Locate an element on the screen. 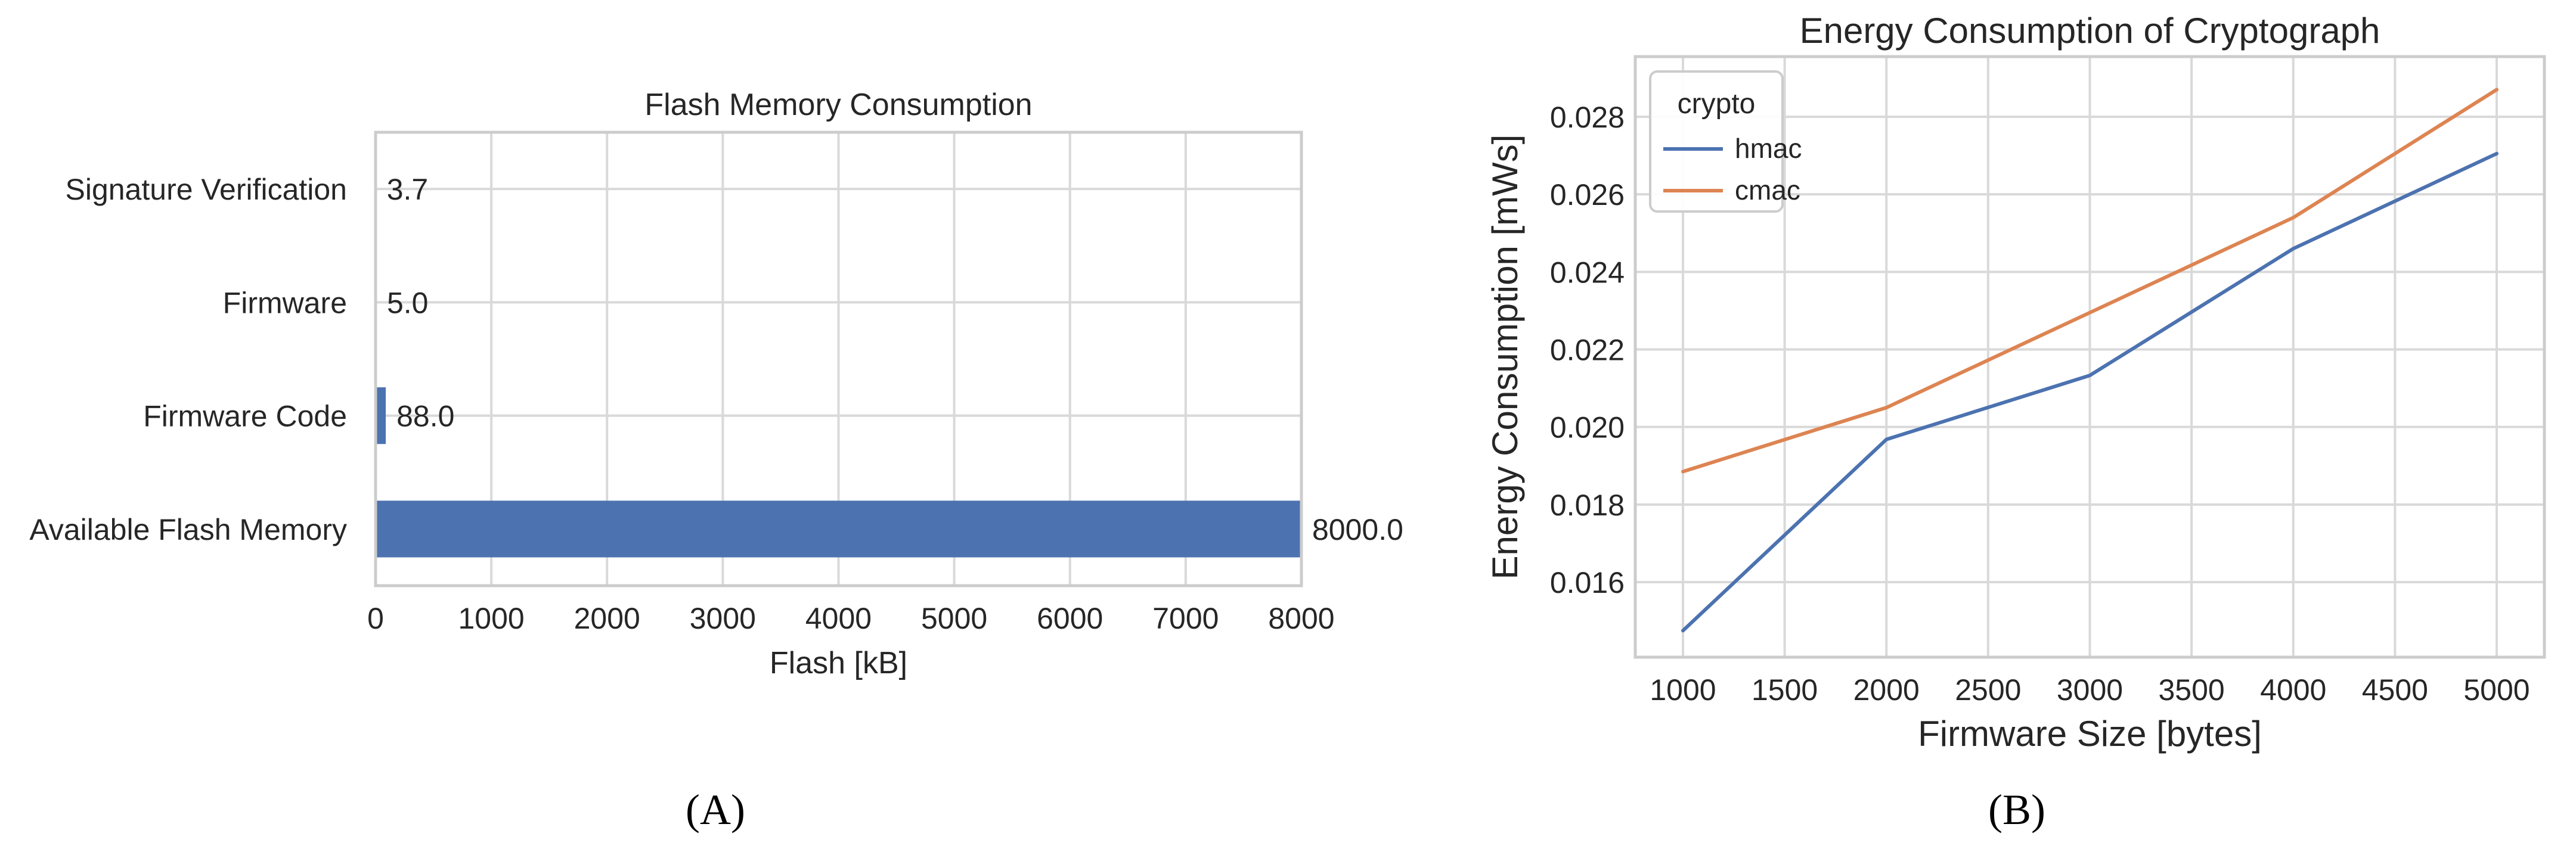 This screenshot has height=855, width=2576. flash-x-tick-3: 3000 is located at coordinates (723, 618).